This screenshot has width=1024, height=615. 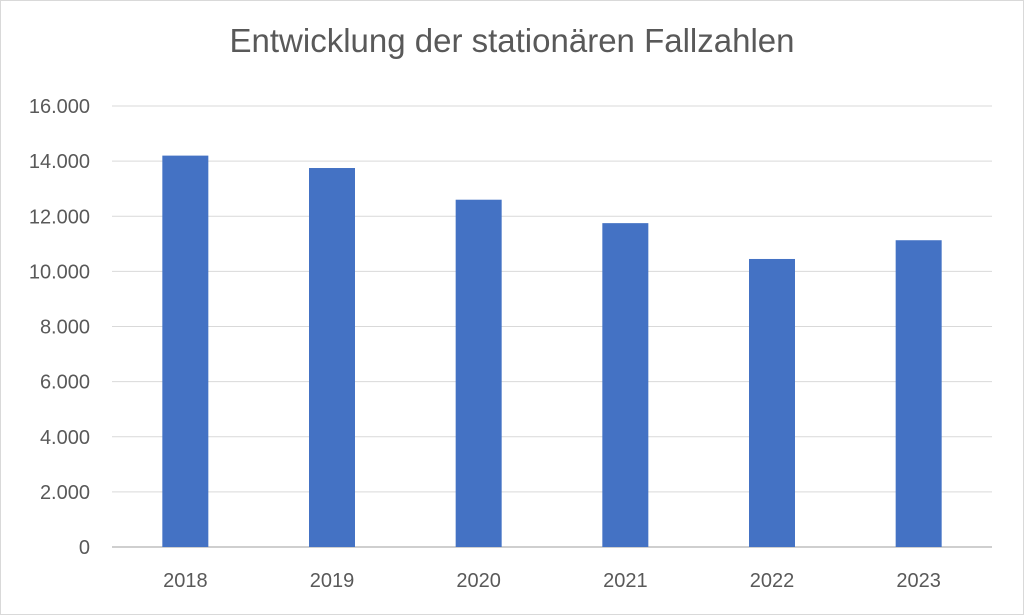 I want to click on y-tick-label: 10.000, so click(x=59, y=272).